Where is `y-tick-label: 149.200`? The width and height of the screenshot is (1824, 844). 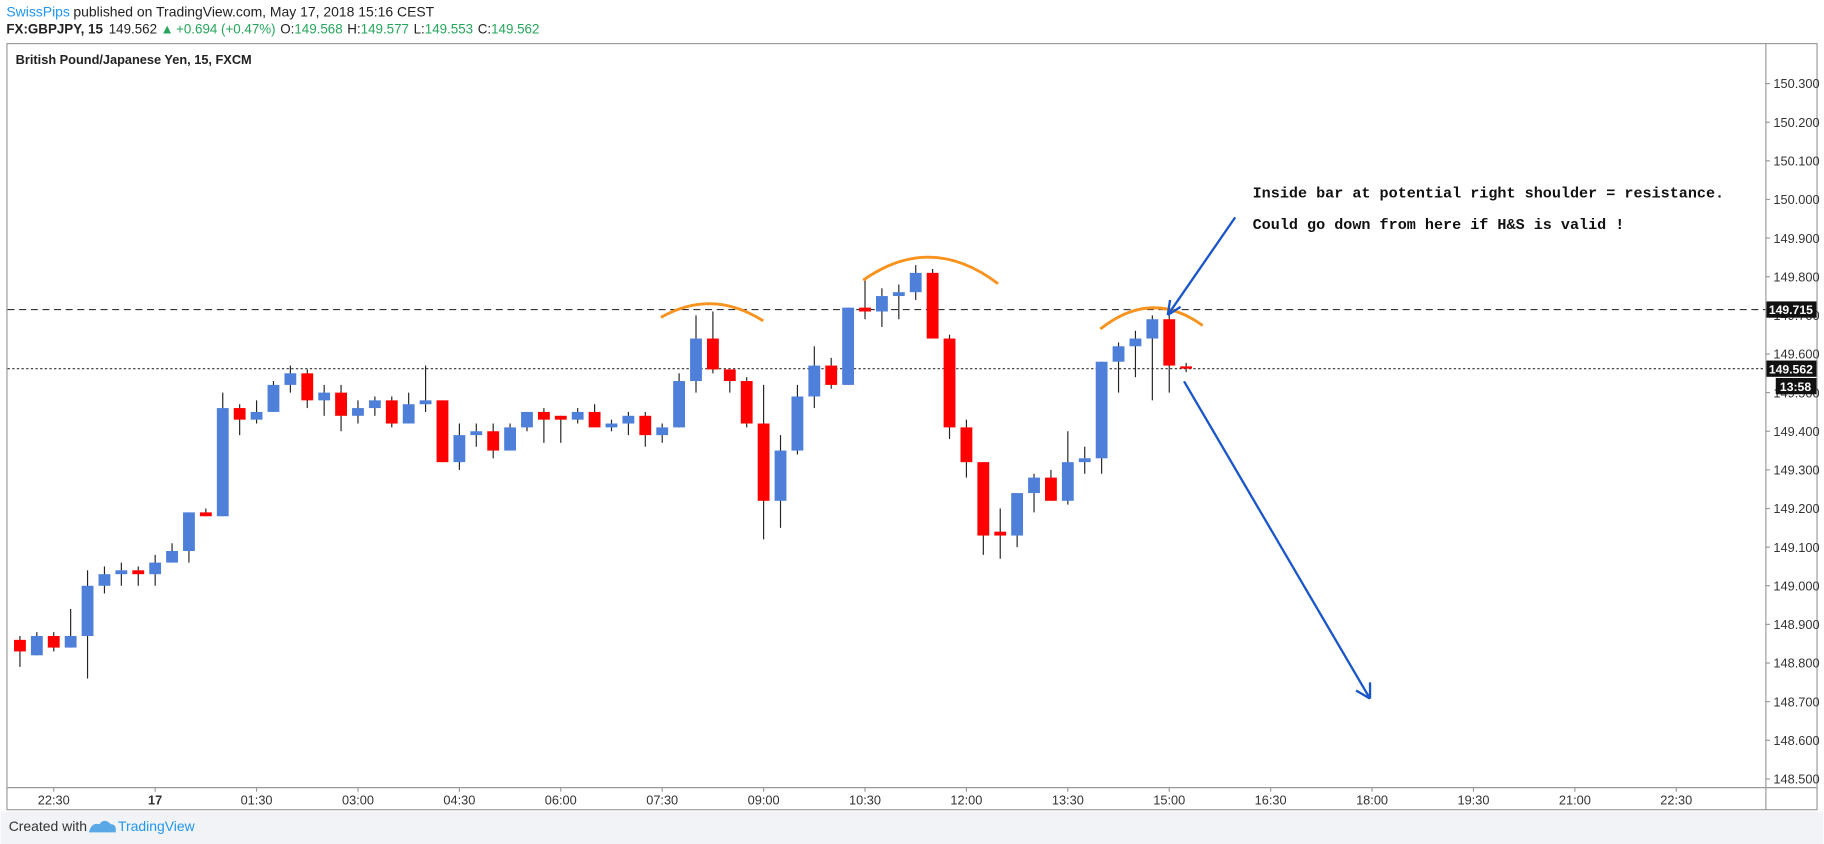 y-tick-label: 149.200 is located at coordinates (1796, 508).